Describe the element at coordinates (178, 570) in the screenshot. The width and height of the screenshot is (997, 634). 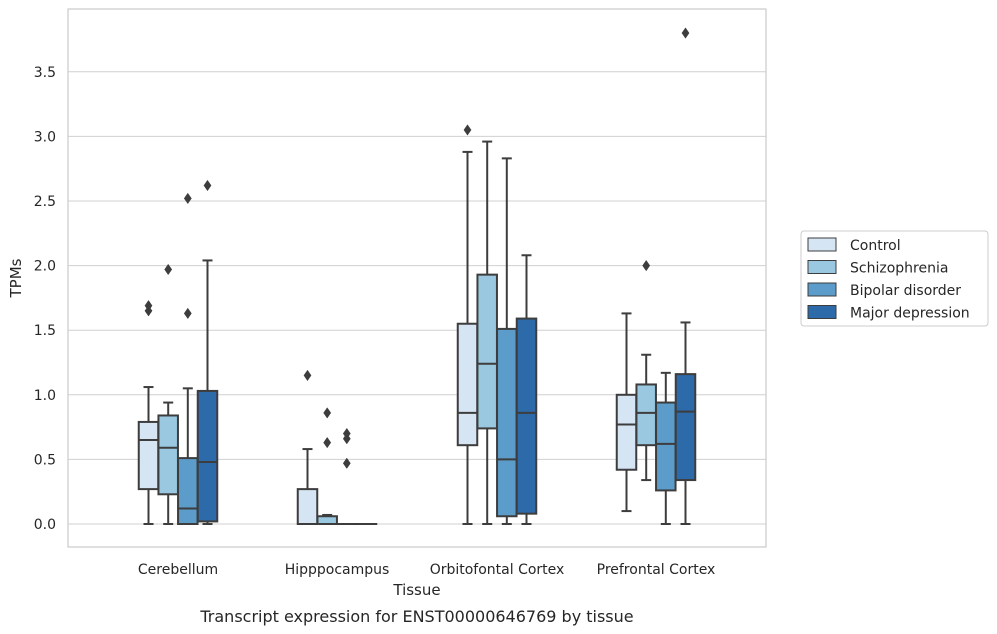
I see `x-tick-label: Cerebellum` at that location.